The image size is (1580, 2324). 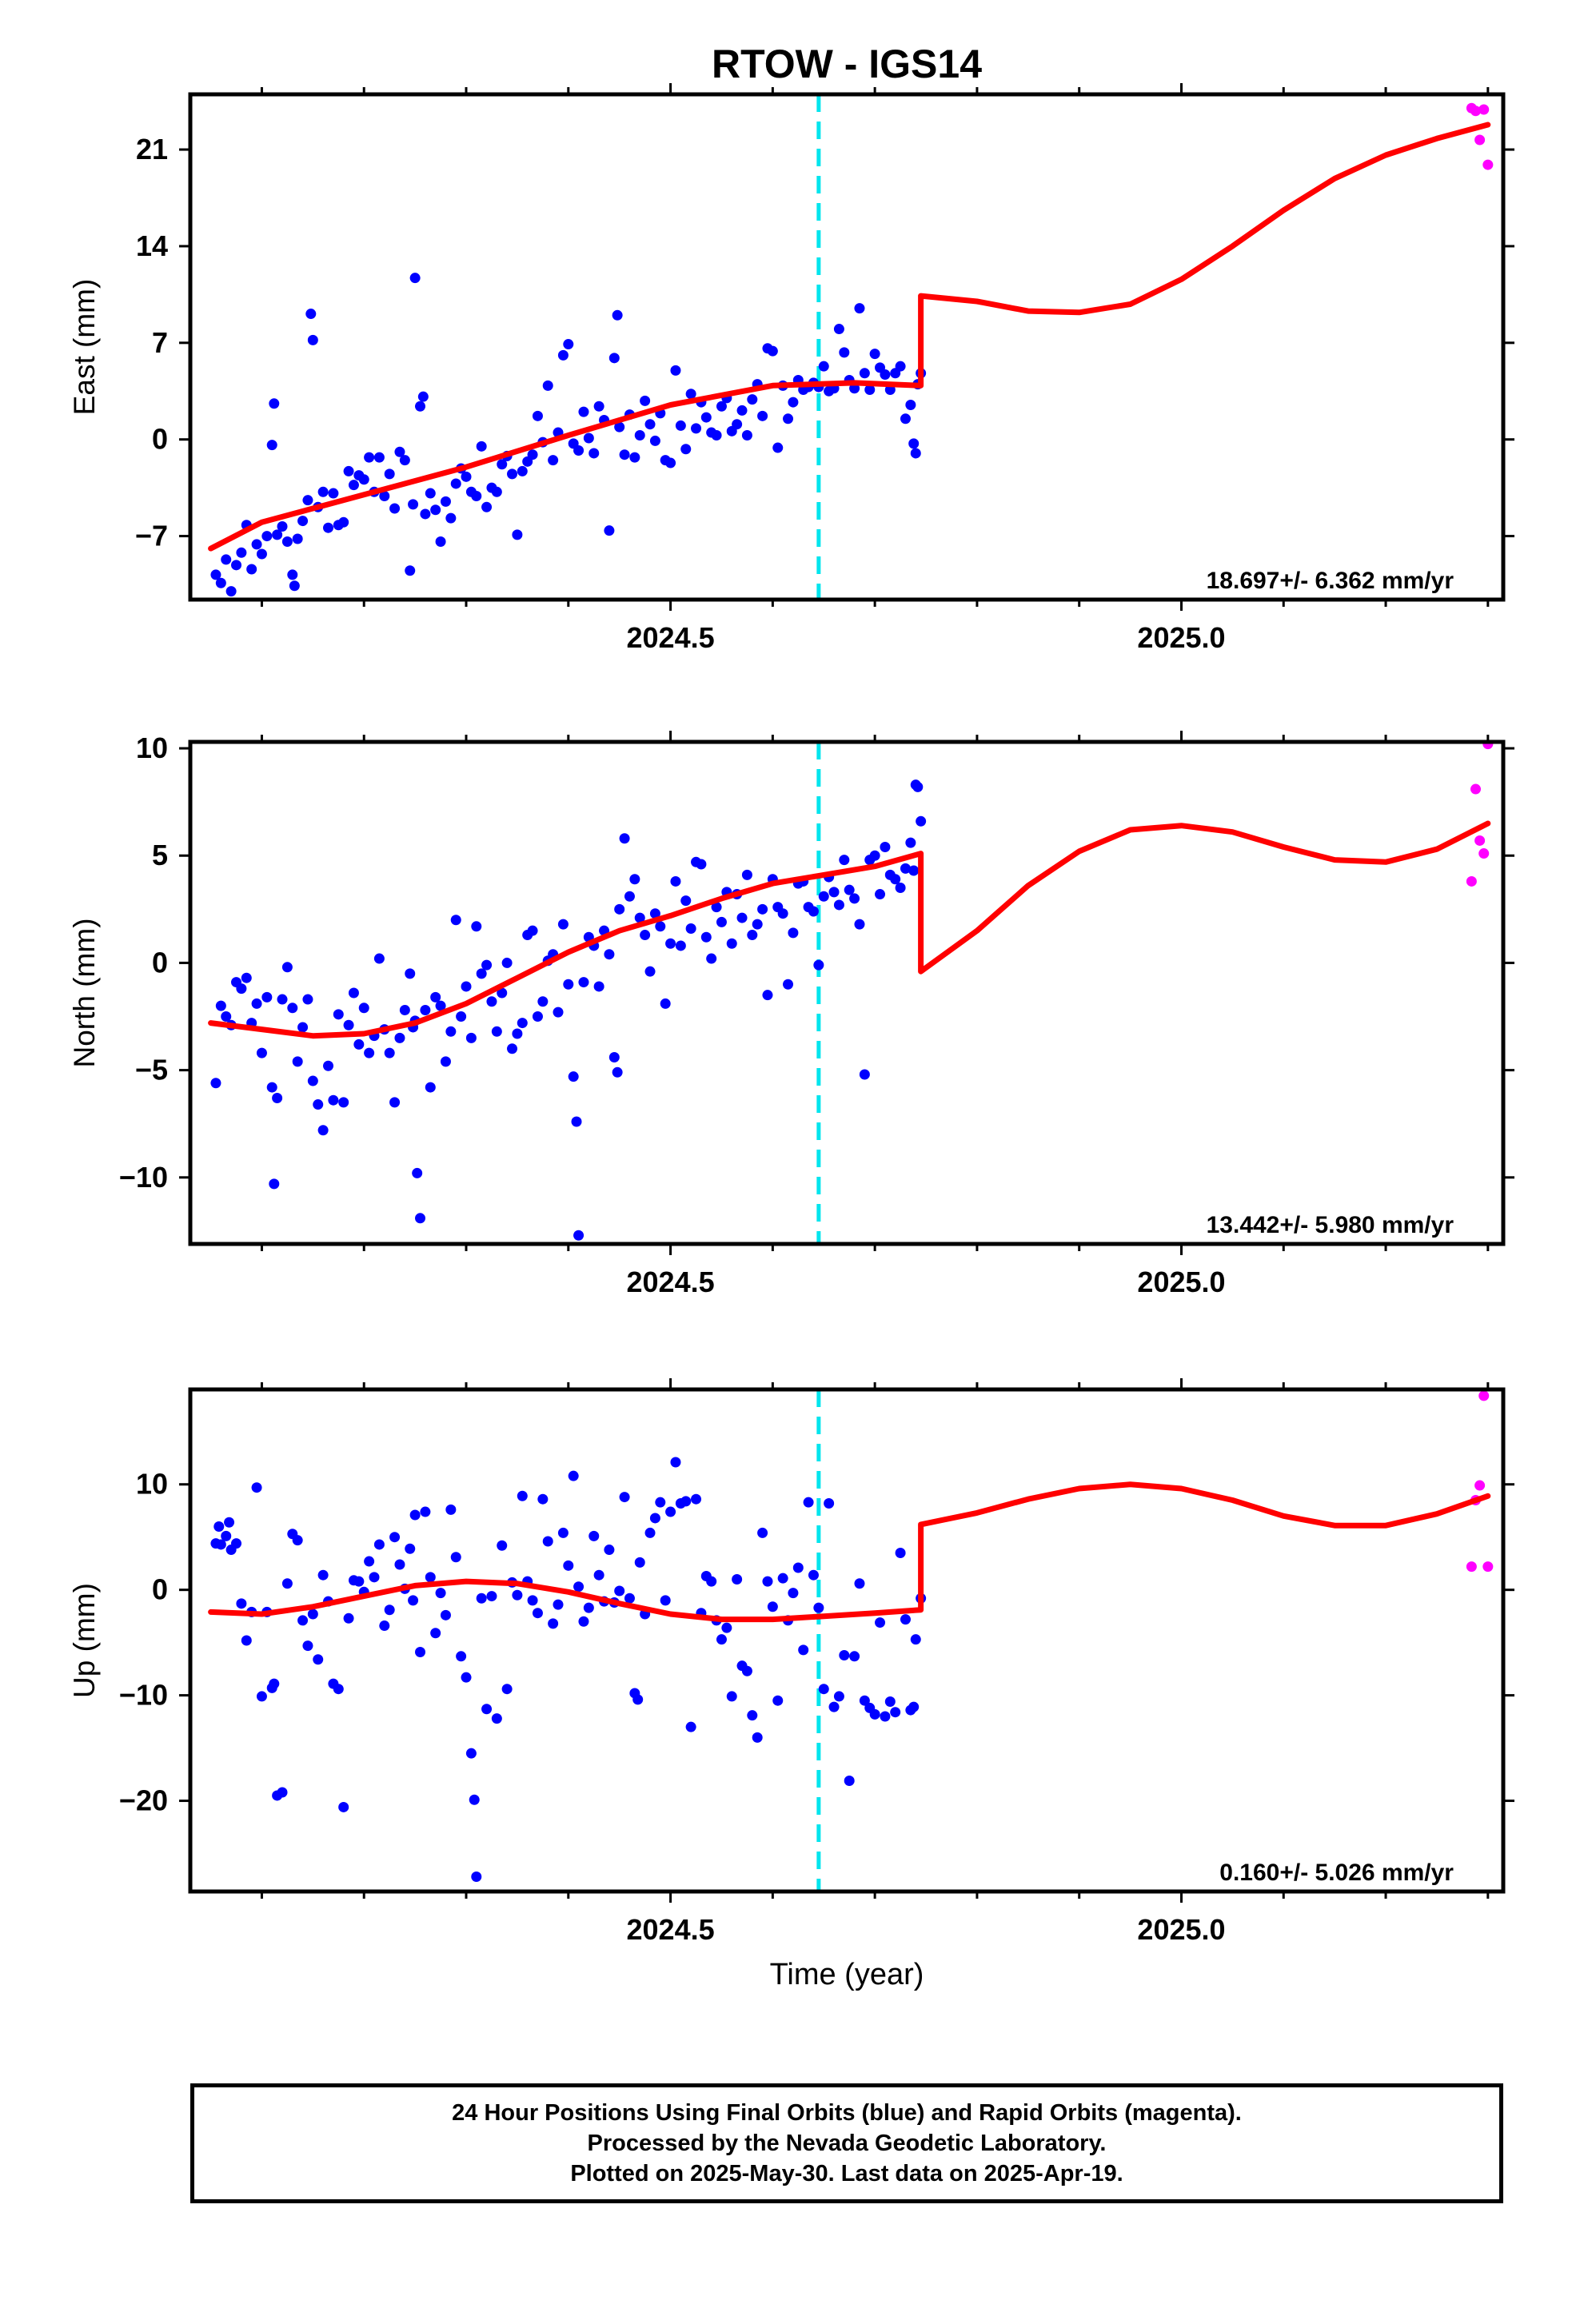 I want to click on y-tick-label: 7, so click(x=160, y=342).